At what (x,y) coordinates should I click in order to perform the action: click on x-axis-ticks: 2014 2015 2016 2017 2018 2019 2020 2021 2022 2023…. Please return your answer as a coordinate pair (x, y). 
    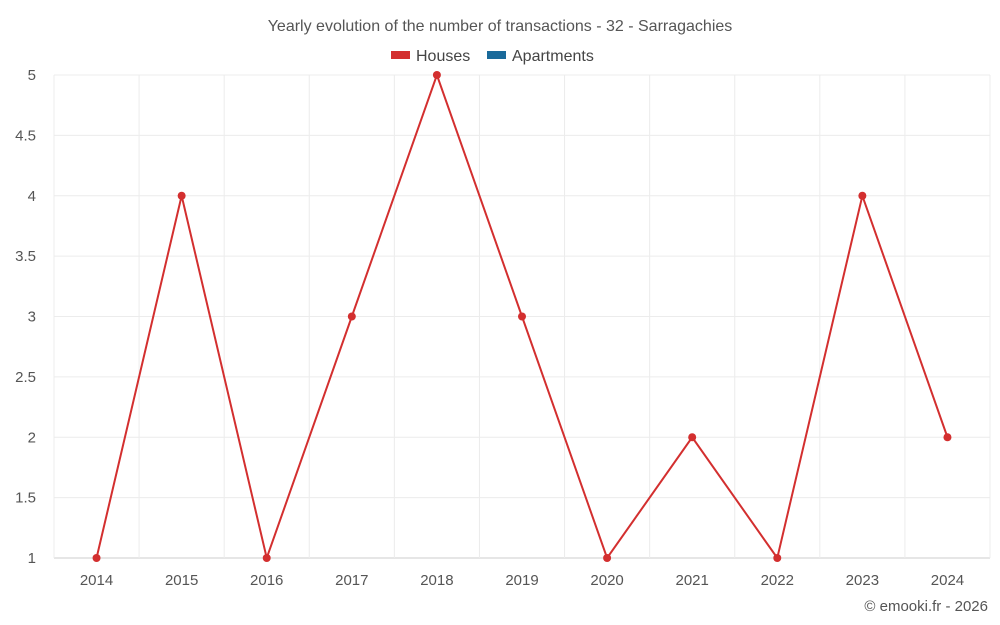
    Looking at the image, I should click on (522, 580).